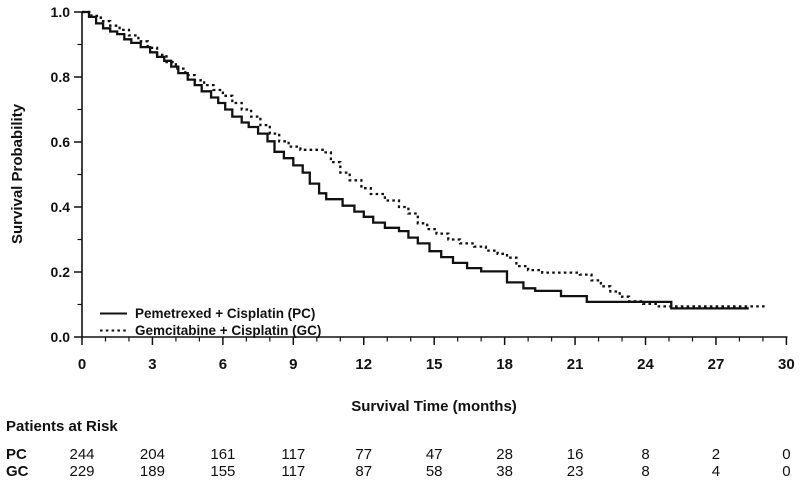 Image resolution: width=800 pixels, height=485 pixels. Describe the element at coordinates (152, 471) in the screenshot. I see `risk-count-gc-3: 189` at that location.